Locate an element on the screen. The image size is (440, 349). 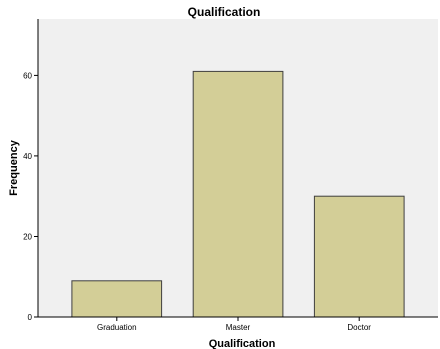
y-axis-label: Frequency is located at coordinates (14, 167).